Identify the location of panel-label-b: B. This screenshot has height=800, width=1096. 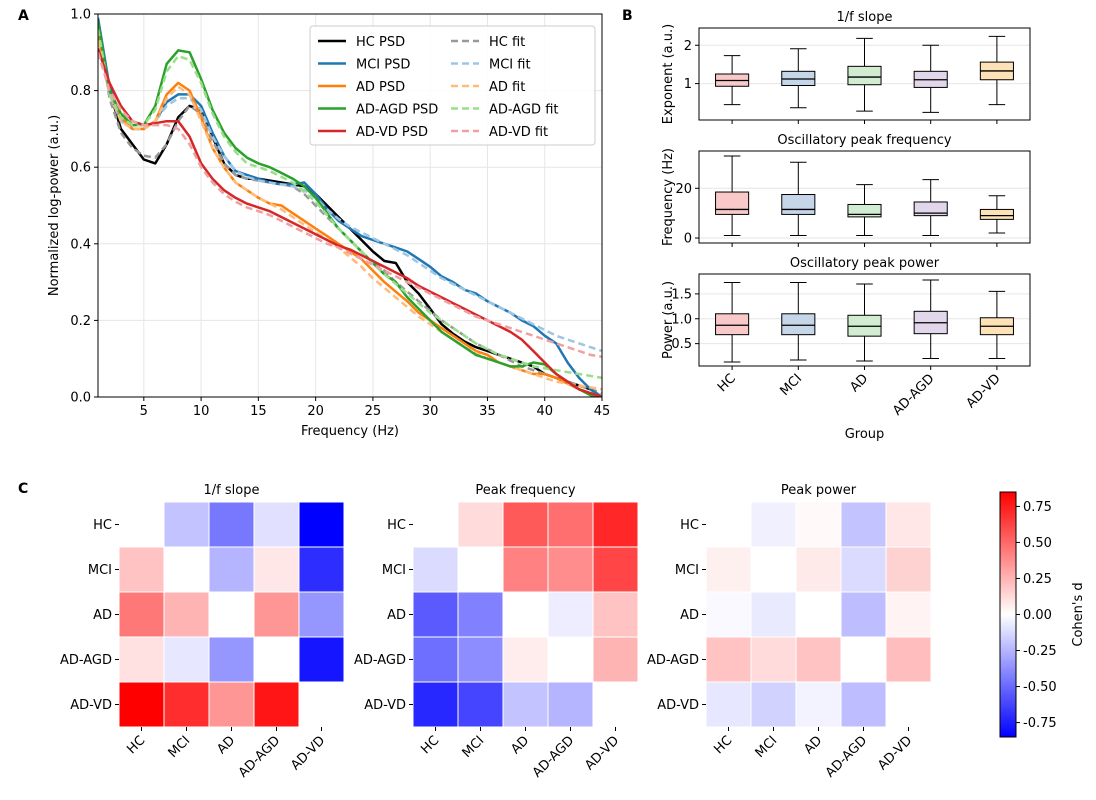
(627, 16).